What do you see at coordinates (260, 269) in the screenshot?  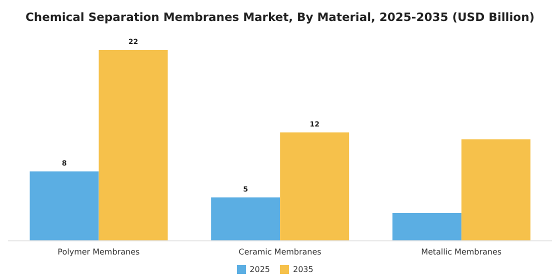 I see `legend-label: 2025` at bounding box center [260, 269].